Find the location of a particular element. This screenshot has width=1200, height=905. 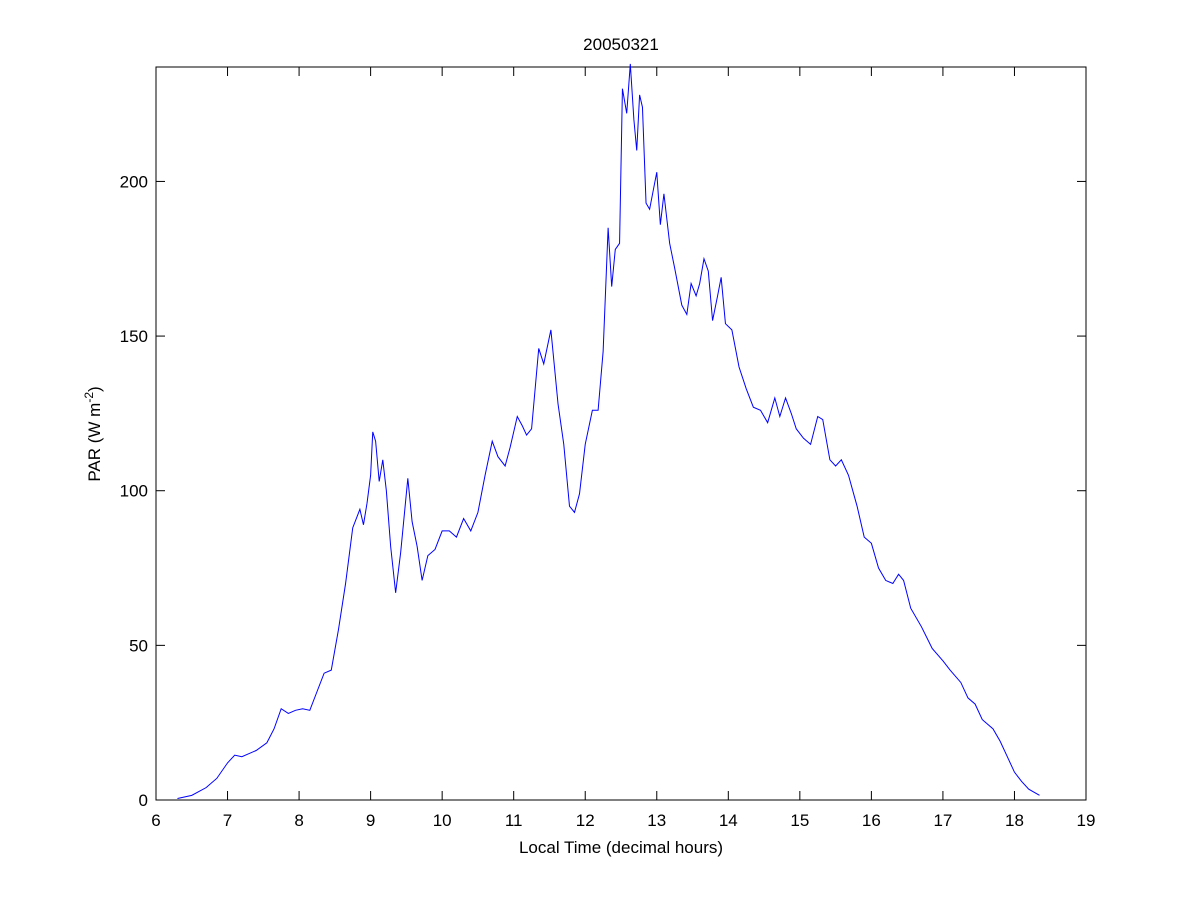

y-axis-label: PAR (W m-2) is located at coordinates (93, 433).